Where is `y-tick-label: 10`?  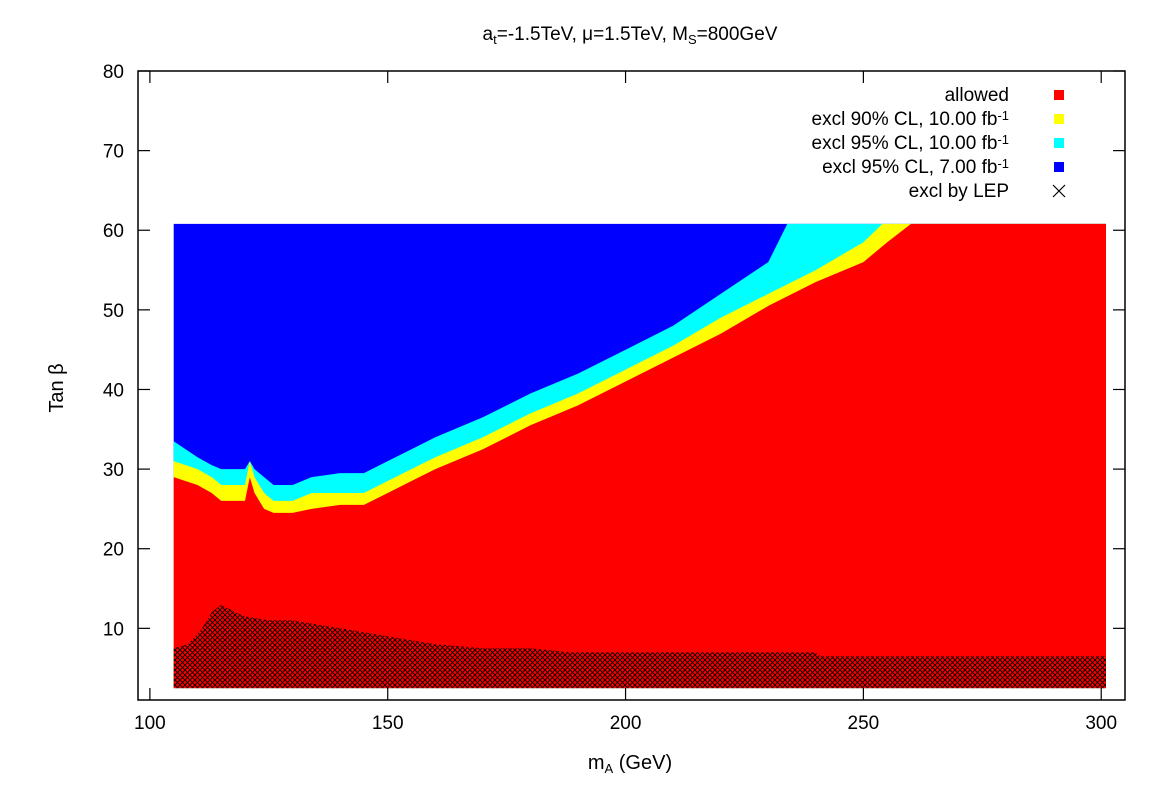
y-tick-label: 10 is located at coordinates (113, 629).